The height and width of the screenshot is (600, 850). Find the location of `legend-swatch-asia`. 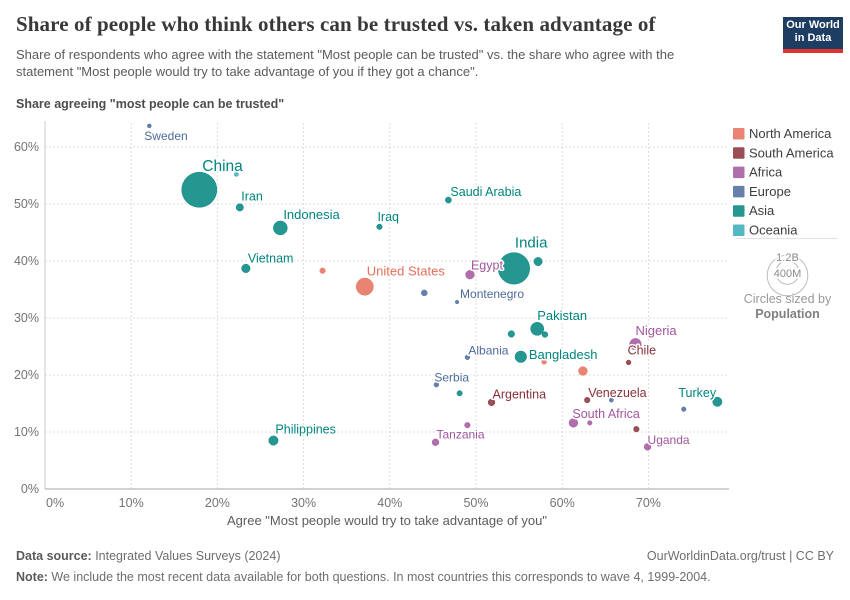

legend-swatch-asia is located at coordinates (739, 211).